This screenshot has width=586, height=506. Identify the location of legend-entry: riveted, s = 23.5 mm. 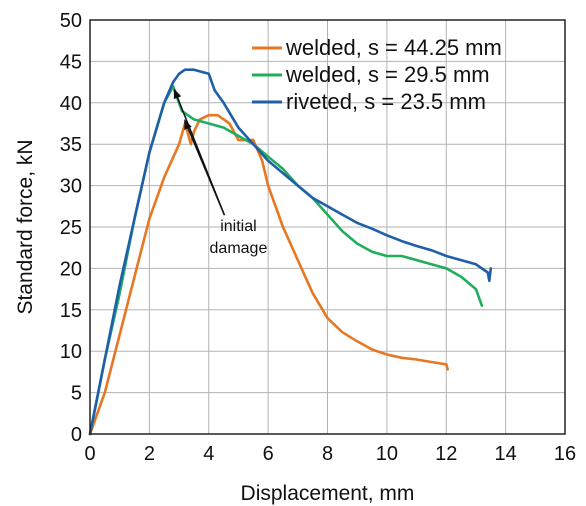
(386, 101).